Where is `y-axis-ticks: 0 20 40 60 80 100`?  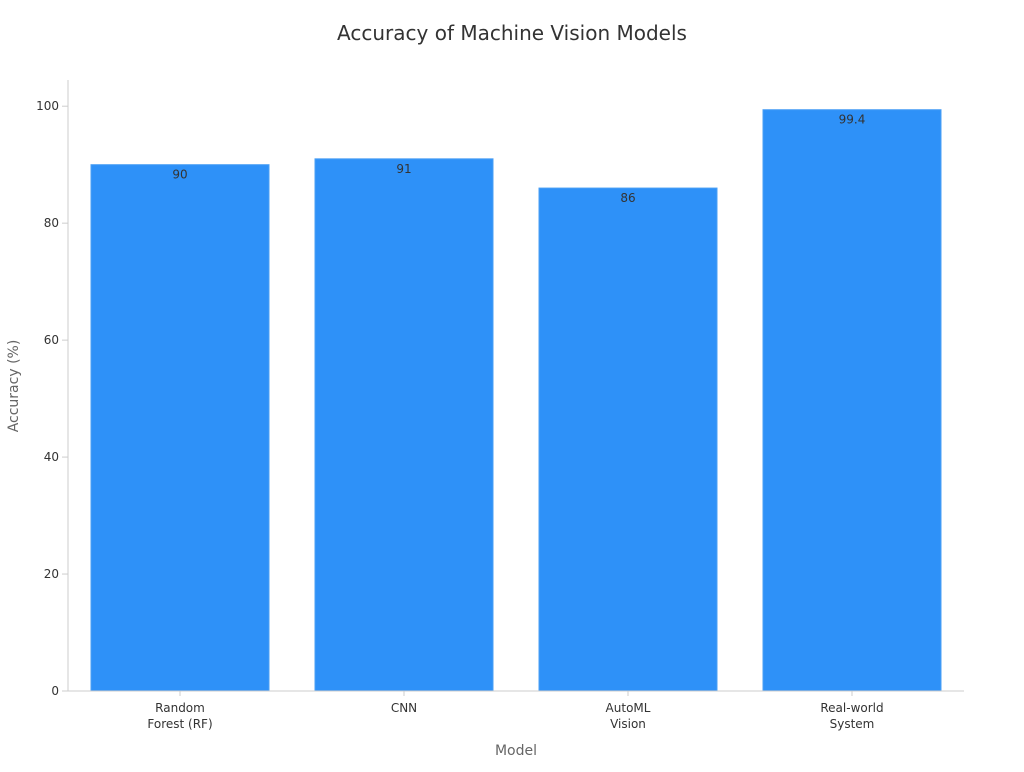 y-axis-ticks: 0 20 40 60 80 100 is located at coordinates (52, 398).